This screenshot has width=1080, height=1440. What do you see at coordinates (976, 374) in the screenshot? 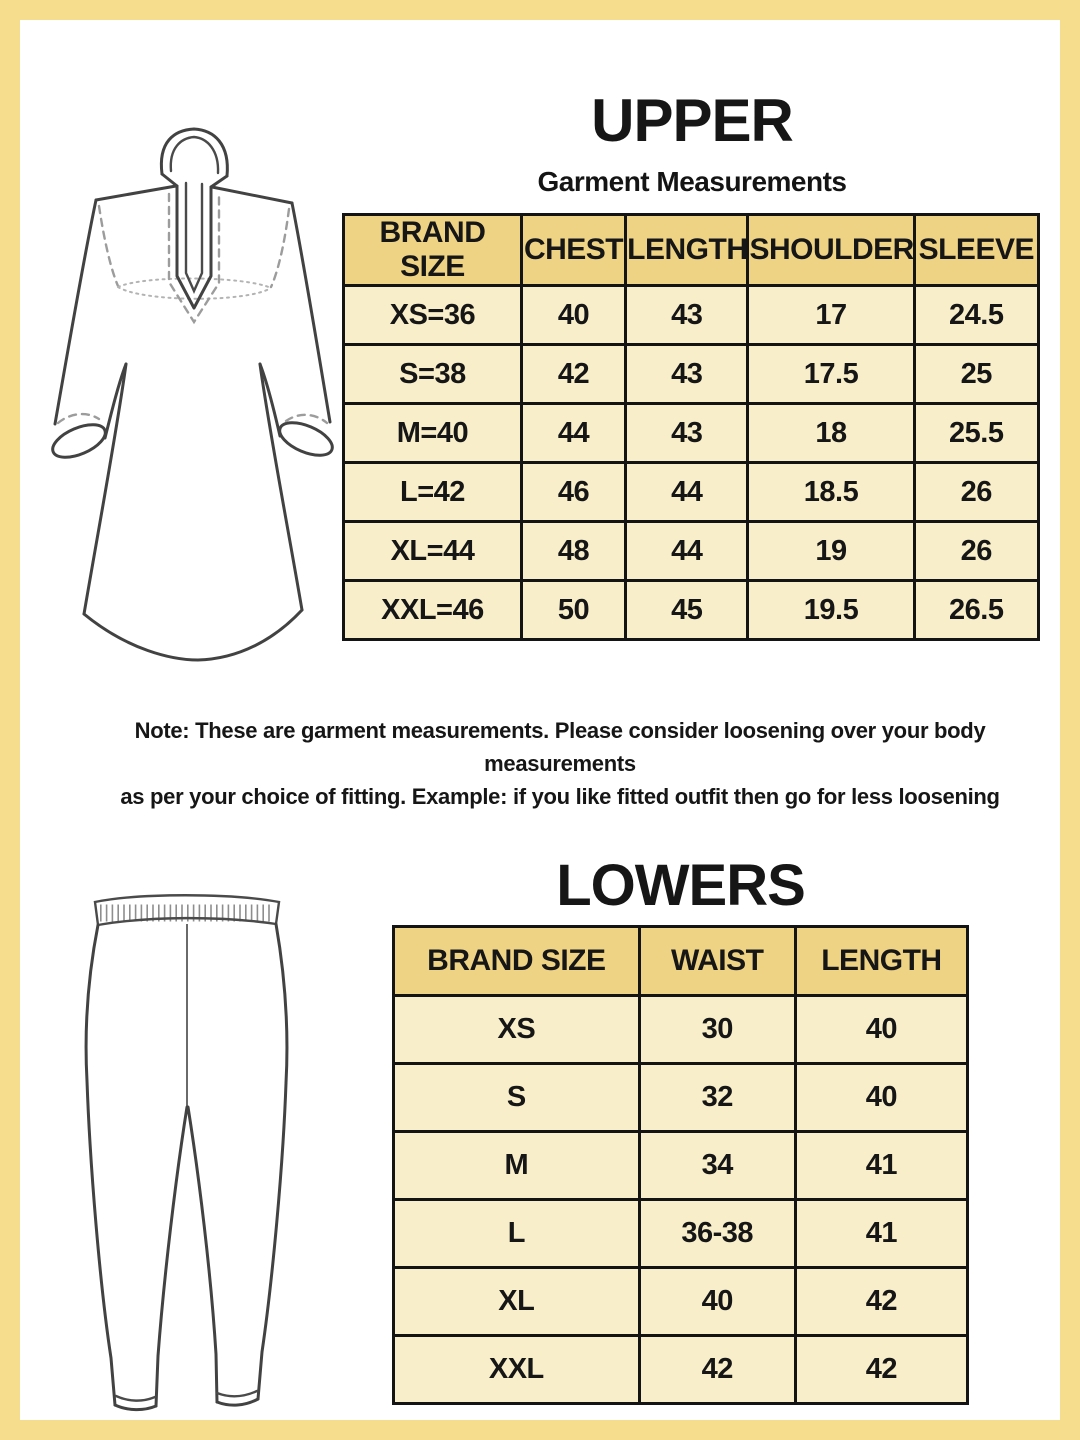
I see `cell: 25` at bounding box center [976, 374].